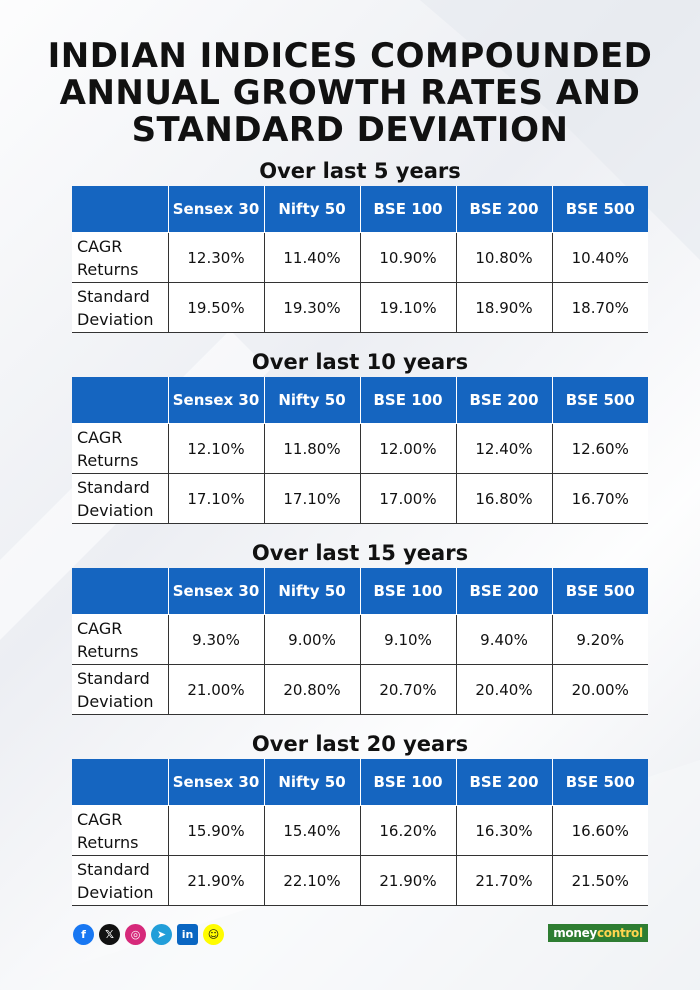 The image size is (700, 990). What do you see at coordinates (407, 498) in the screenshot?
I see `value-cell: 17.00%` at bounding box center [407, 498].